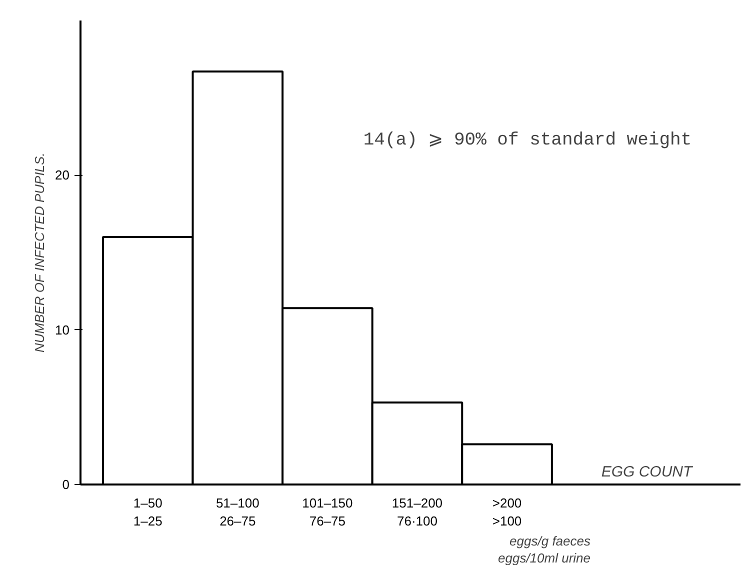 This screenshot has height=570, width=756. Describe the element at coordinates (417, 512) in the screenshot. I see `x-tick-label: 151–200 76·100` at that location.